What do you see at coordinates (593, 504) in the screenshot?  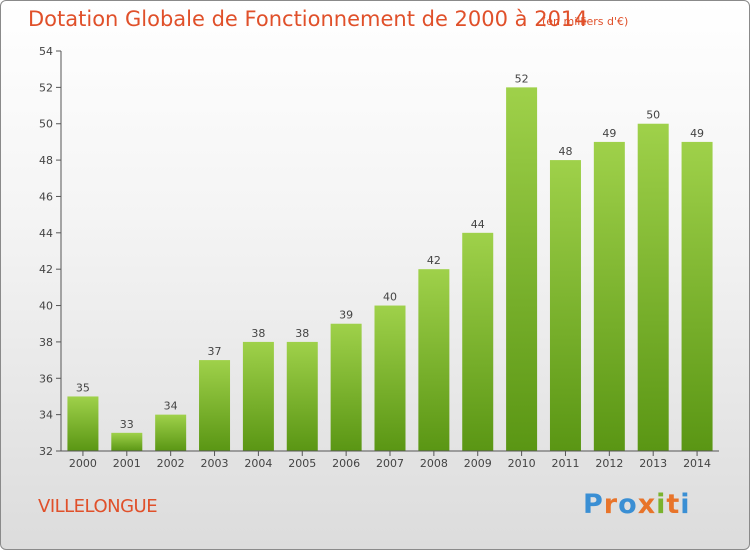 I see `brand-letter: P` at bounding box center [593, 504].